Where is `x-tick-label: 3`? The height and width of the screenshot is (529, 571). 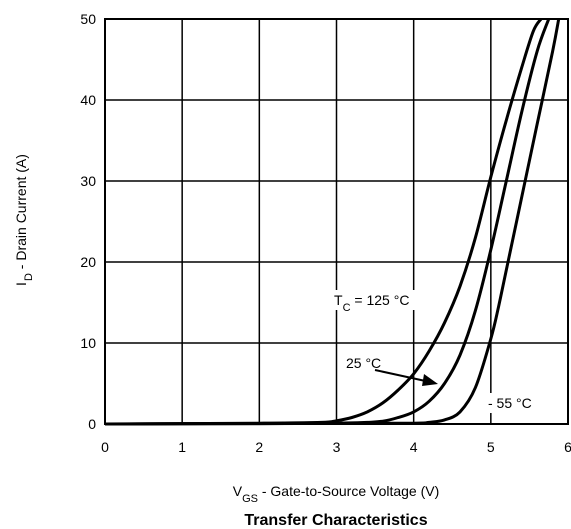 x-tick-label: 3 is located at coordinates (337, 447).